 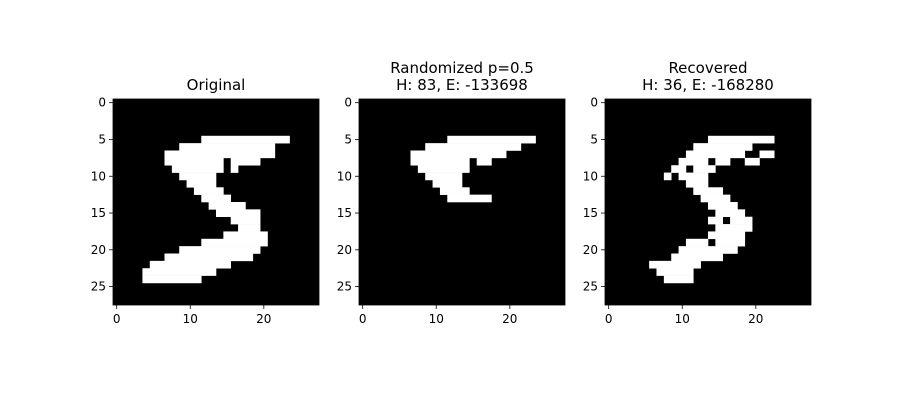 What do you see at coordinates (707, 68) in the screenshot?
I see `chart-title: Recovered` at bounding box center [707, 68].